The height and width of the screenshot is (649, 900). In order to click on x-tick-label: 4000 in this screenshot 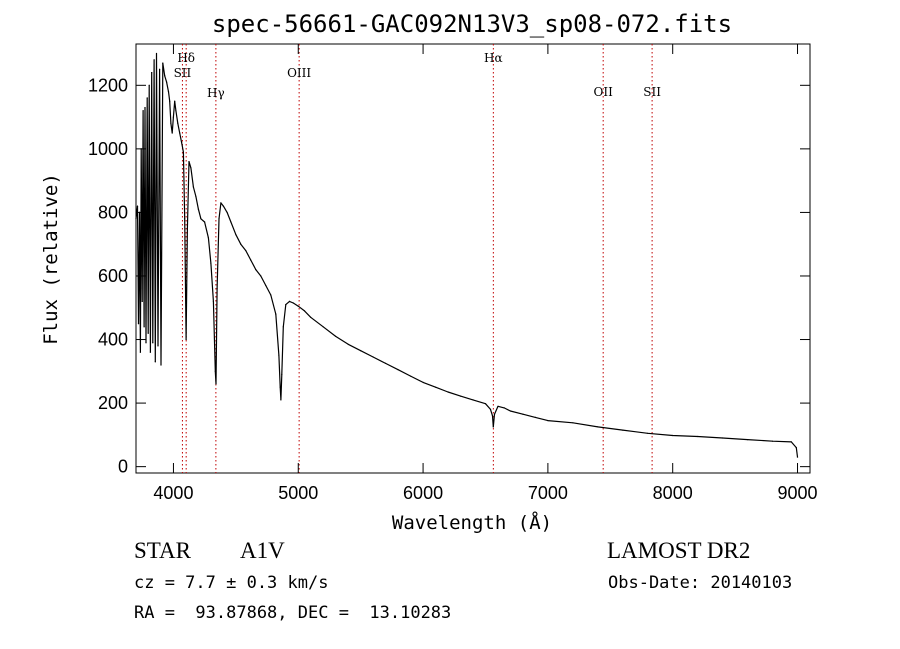, I will do `click(173, 493)`.